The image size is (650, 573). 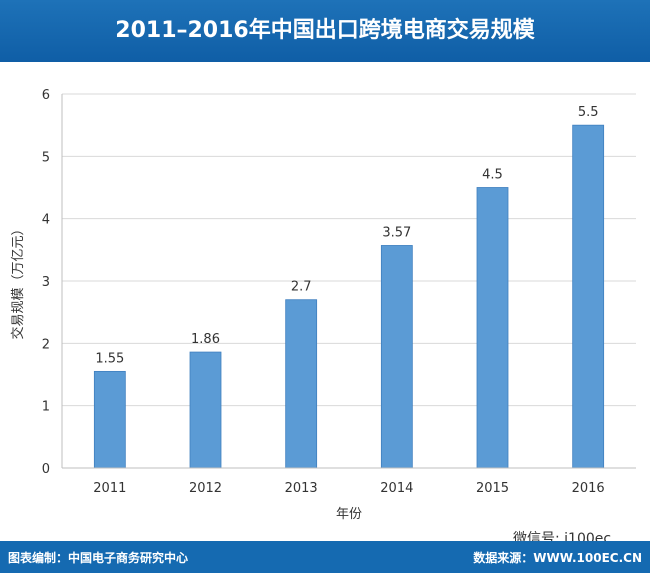 I want to click on chart-title: 2011–2016年中国出口跨境电商交易规模, so click(x=325, y=30).